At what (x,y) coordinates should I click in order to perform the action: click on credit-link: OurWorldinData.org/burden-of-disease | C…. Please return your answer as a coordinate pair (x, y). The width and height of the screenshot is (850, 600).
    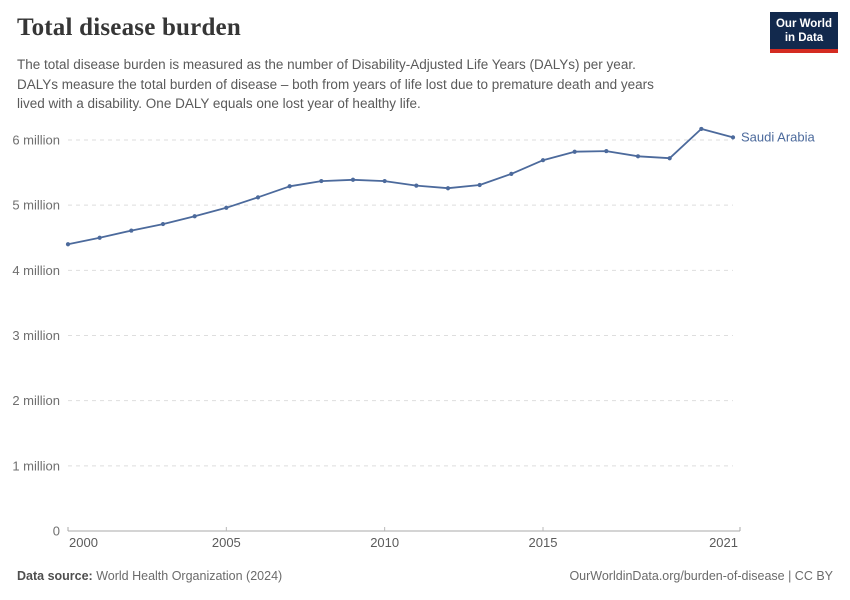
    Looking at the image, I should click on (701, 576).